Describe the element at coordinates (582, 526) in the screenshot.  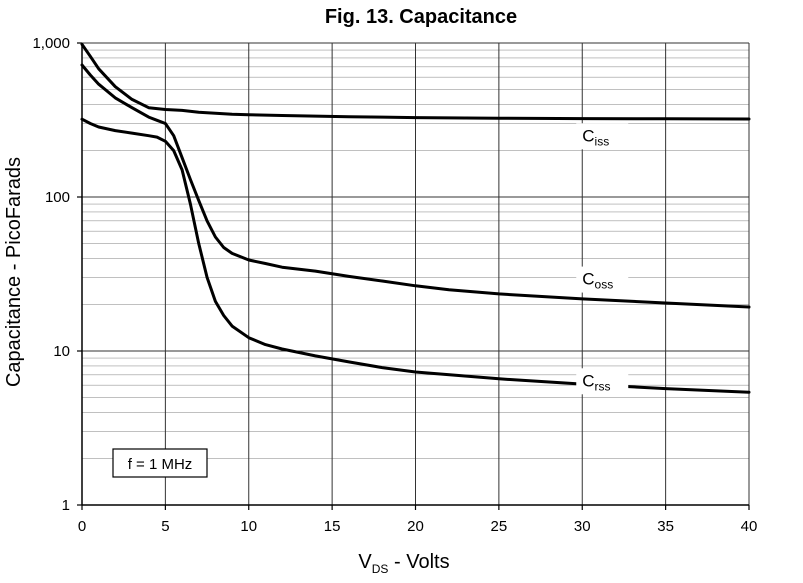
I see `x-tick-label: 30` at that location.